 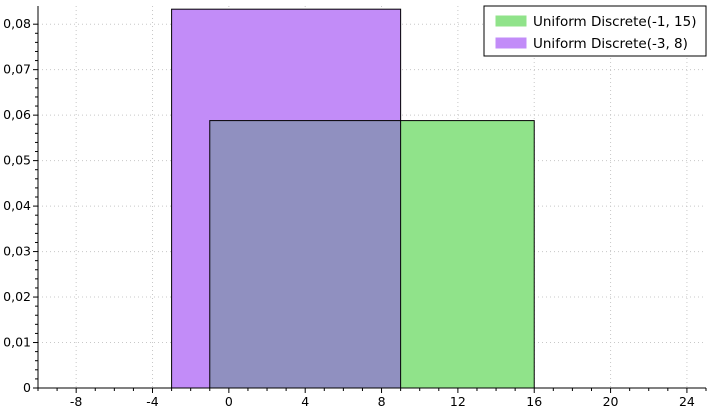 I want to click on x-tick-label: -4, so click(x=152, y=401).